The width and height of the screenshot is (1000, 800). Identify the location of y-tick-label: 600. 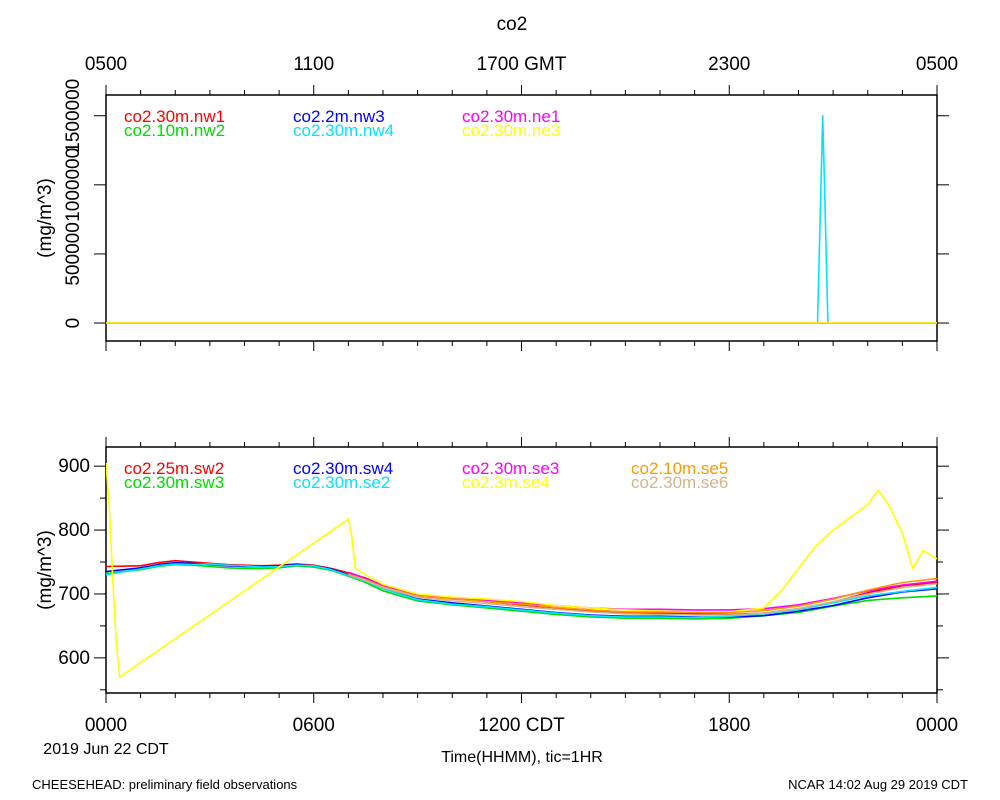
(74, 658).